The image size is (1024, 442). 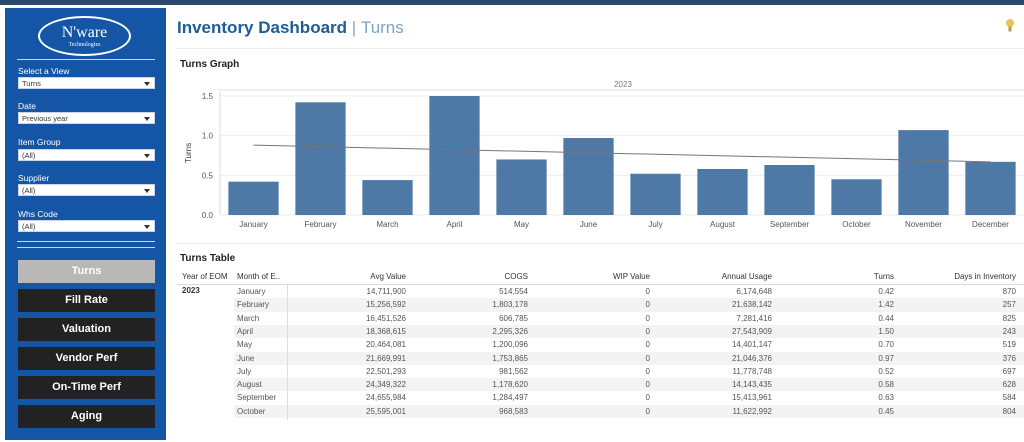 What do you see at coordinates (655, 194) in the screenshot?
I see `bar-july` at bounding box center [655, 194].